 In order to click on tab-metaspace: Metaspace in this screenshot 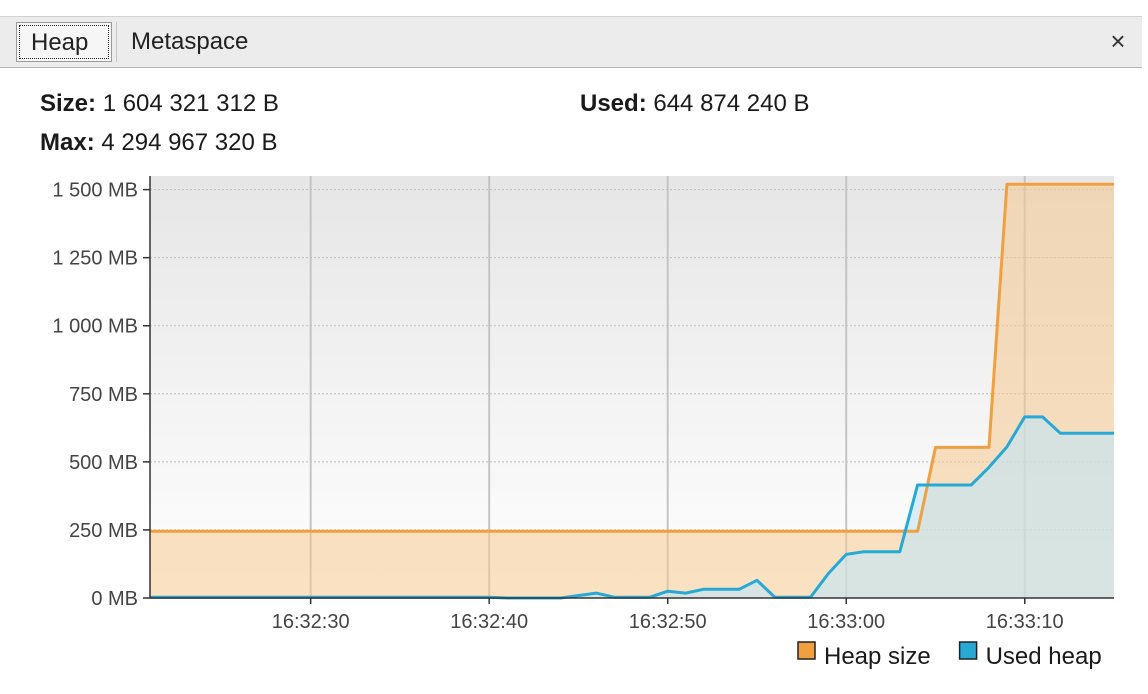, I will do `click(189, 42)`.